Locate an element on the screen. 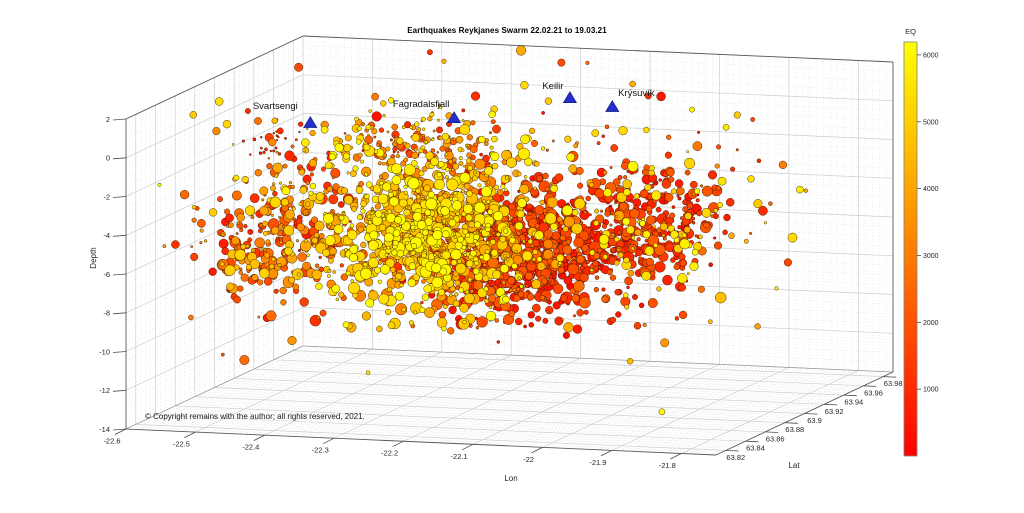 The width and height of the screenshot is (1024, 513). lat-axis-label: Lat is located at coordinates (794, 465).